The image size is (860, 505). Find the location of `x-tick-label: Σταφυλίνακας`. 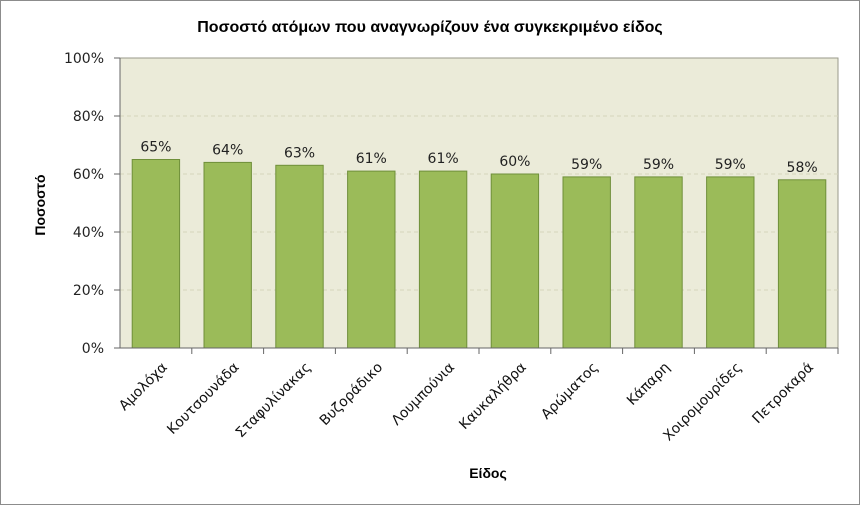

x-tick-label: Σταφυλίνακας is located at coordinates (274, 401).